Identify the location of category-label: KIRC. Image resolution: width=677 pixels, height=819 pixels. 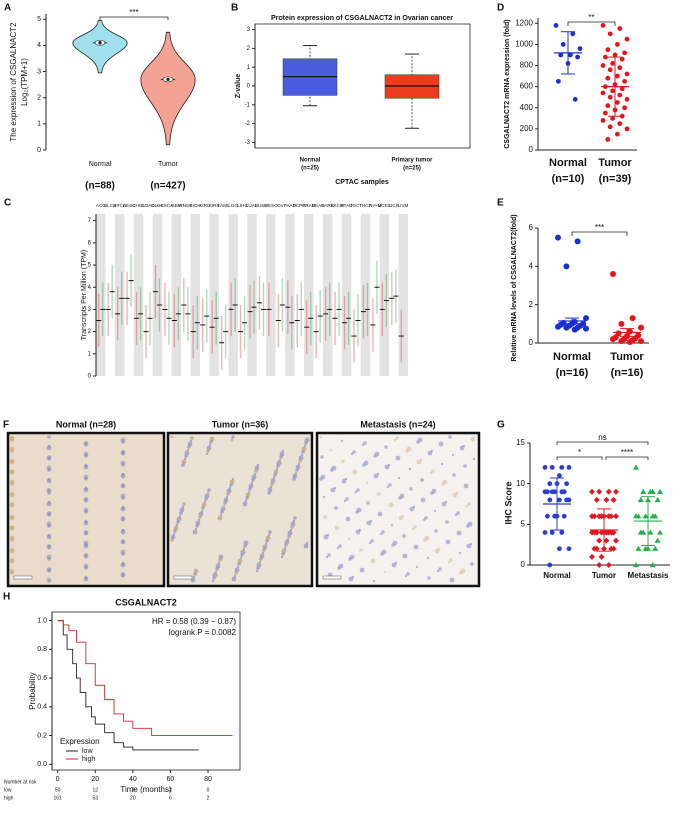
(205, 205).